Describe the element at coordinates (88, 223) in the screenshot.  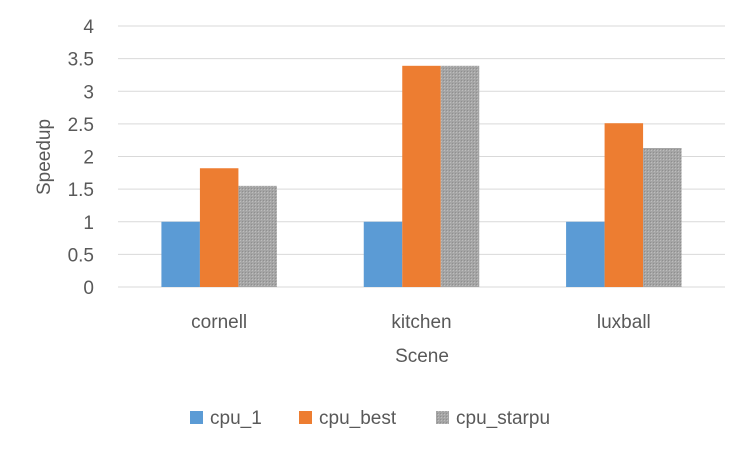
I see `y-tick-label: 1` at that location.